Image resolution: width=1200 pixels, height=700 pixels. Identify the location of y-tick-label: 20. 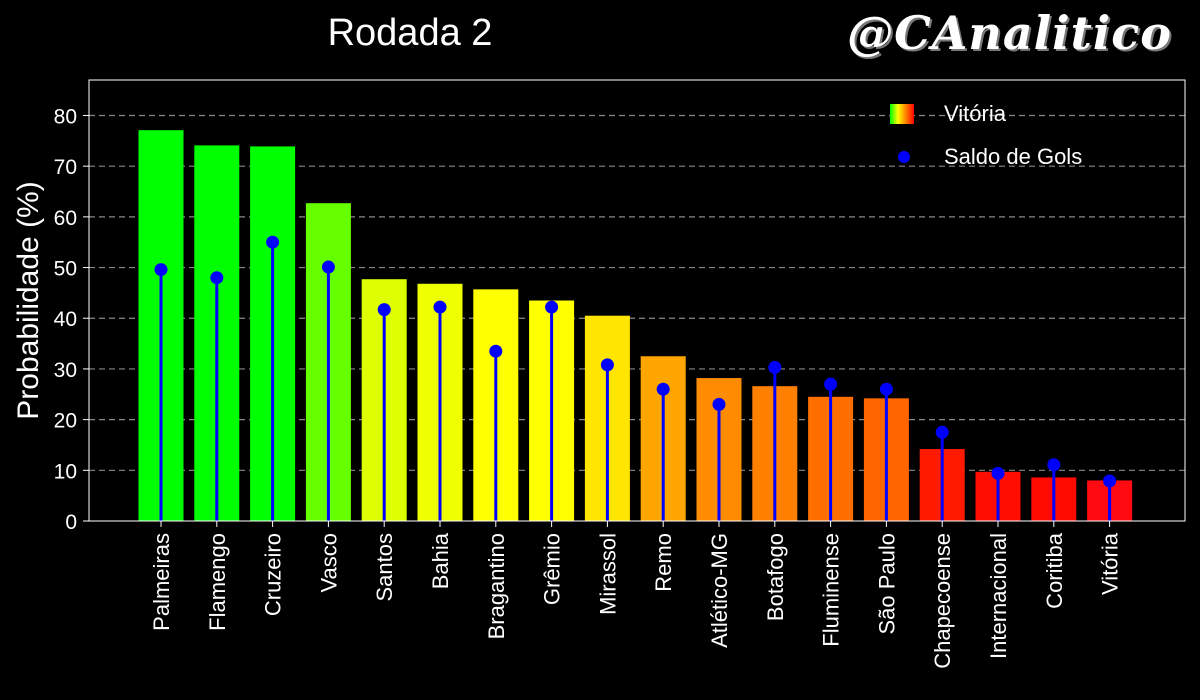
(65, 421).